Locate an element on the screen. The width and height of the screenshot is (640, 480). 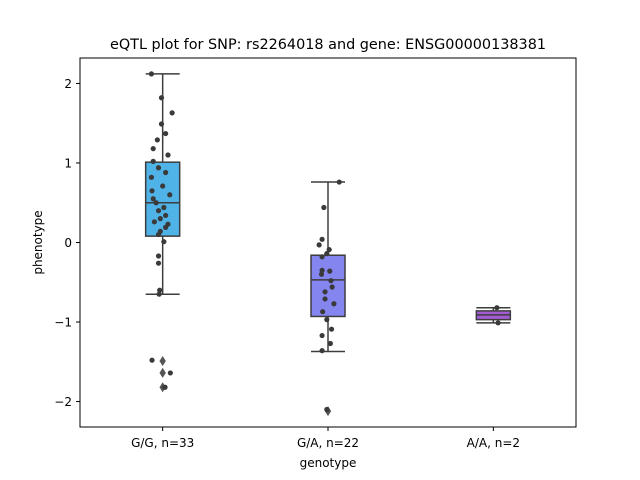
y-tick-label: 1 is located at coordinates (68, 163).